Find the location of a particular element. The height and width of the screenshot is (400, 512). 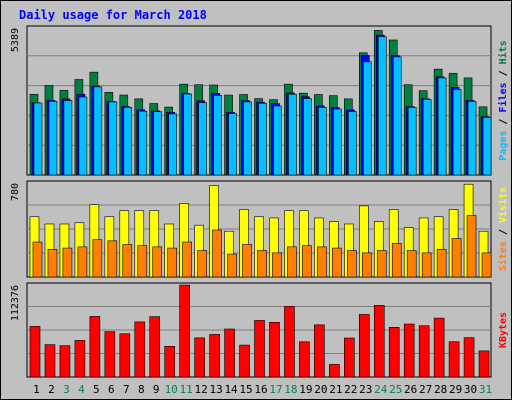

day-label-29: 29 is located at coordinates (455, 389).